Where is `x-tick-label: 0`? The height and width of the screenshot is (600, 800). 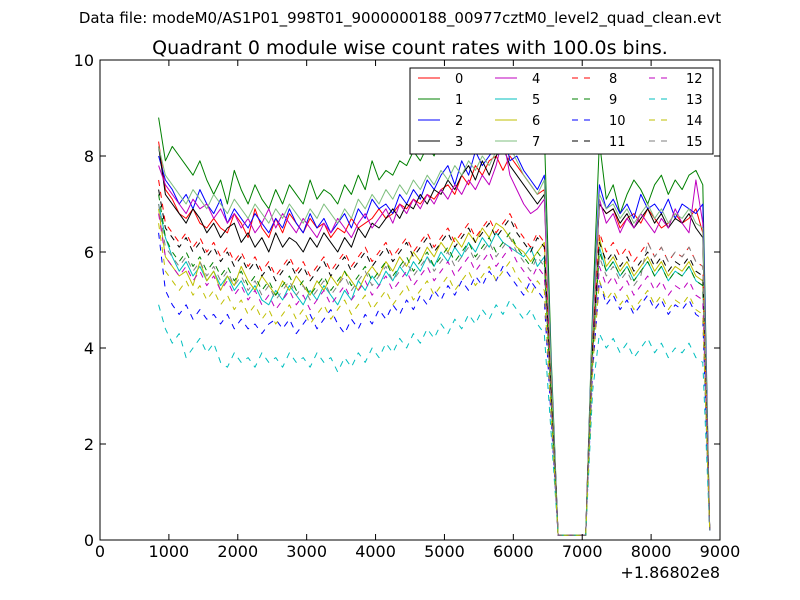 x-tick-label: 0 is located at coordinates (100, 551).